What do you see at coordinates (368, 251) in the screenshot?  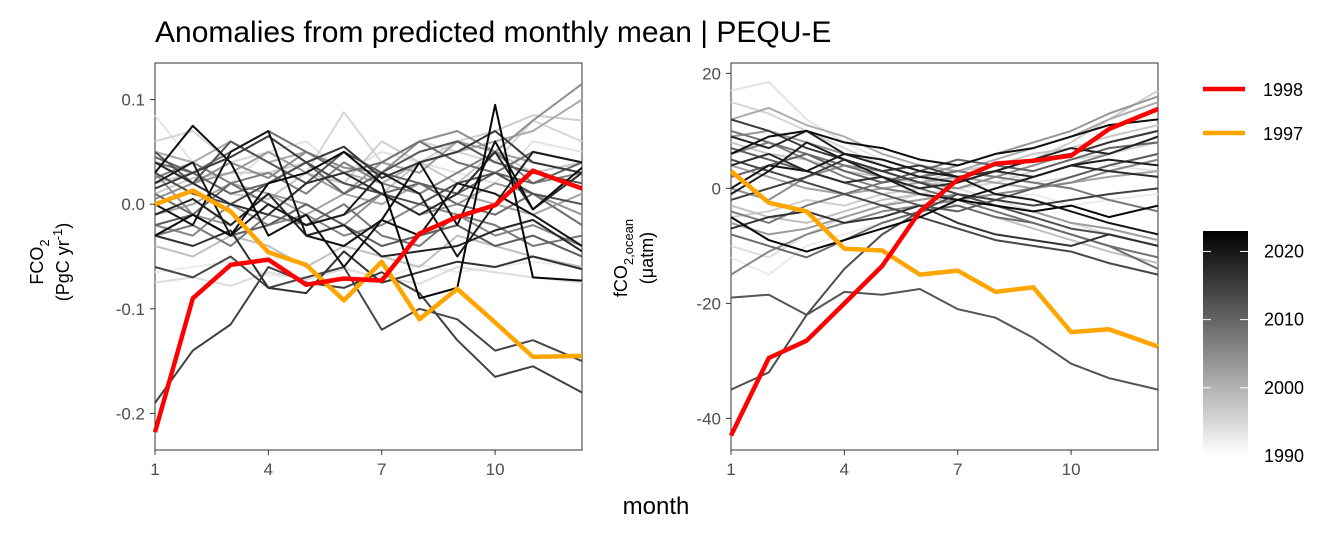 I see `left-series-line-1996` at bounding box center [368, 251].